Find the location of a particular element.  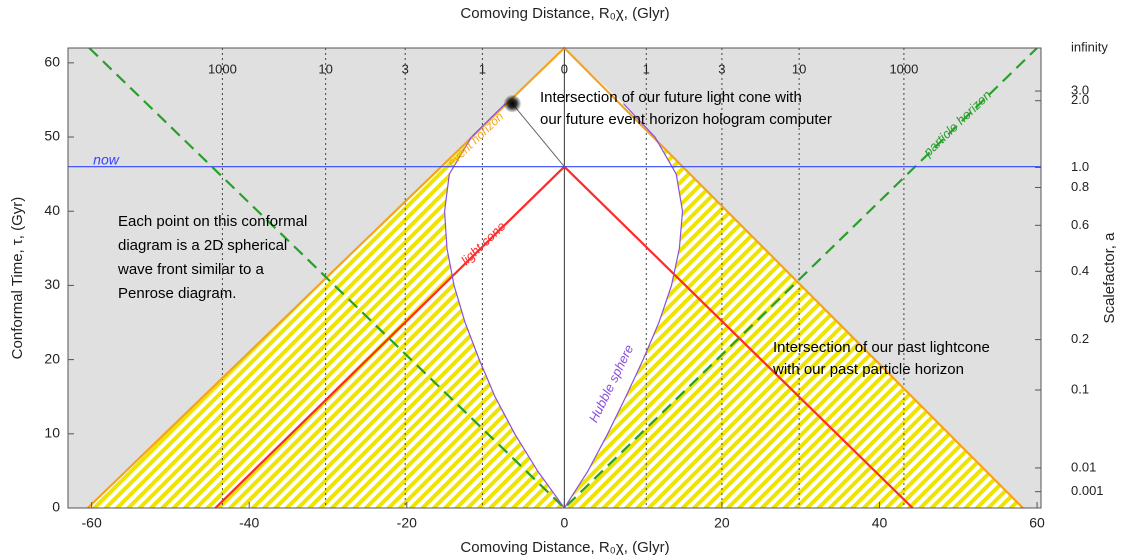

y2-tick-label: 0.001 is located at coordinates (1087, 490).